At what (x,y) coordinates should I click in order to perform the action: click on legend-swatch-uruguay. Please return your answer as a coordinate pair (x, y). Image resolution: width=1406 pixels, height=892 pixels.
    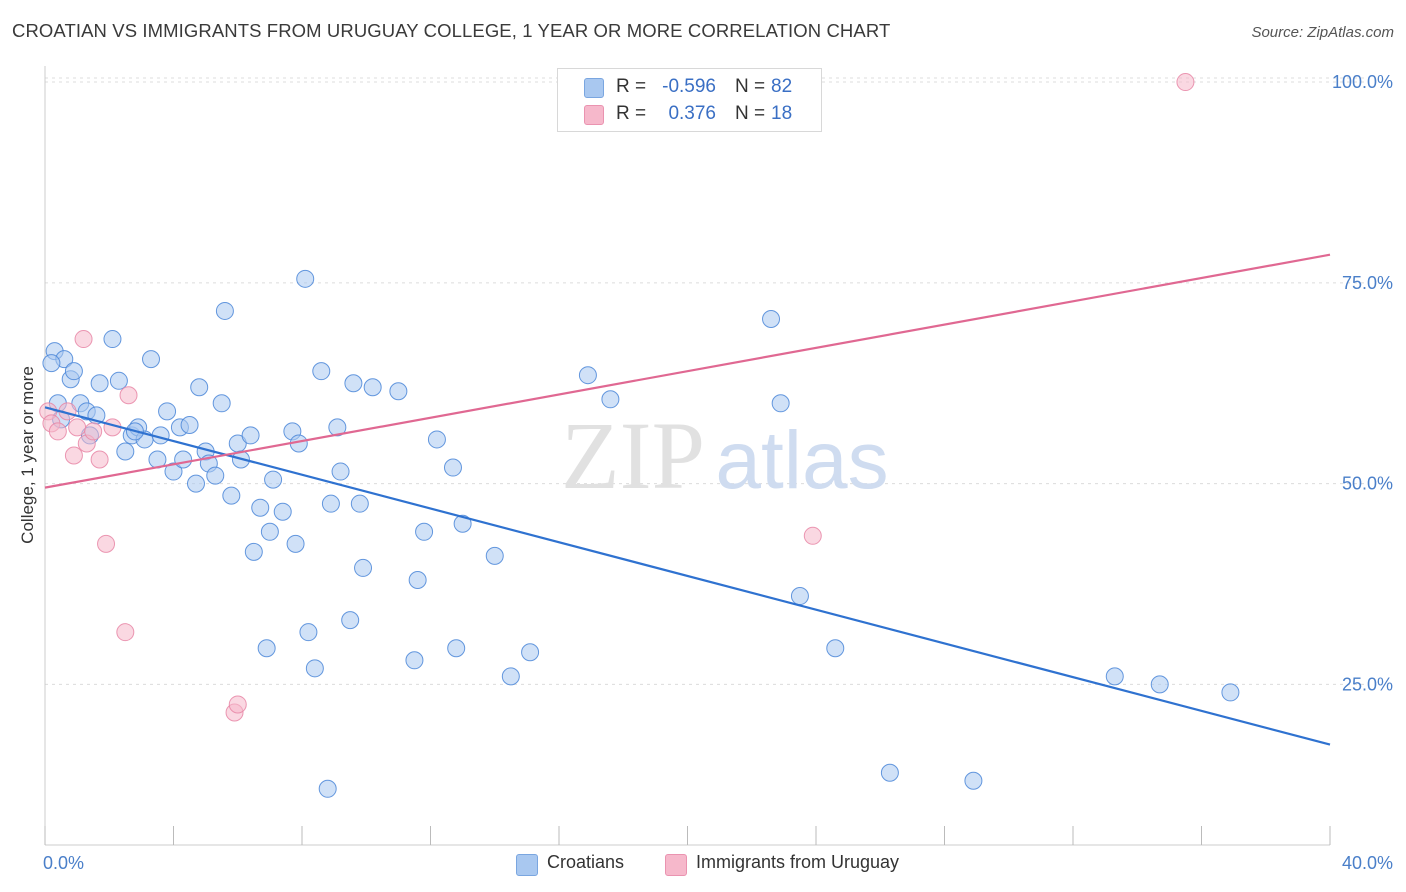
    Looking at the image, I should click on (676, 865).